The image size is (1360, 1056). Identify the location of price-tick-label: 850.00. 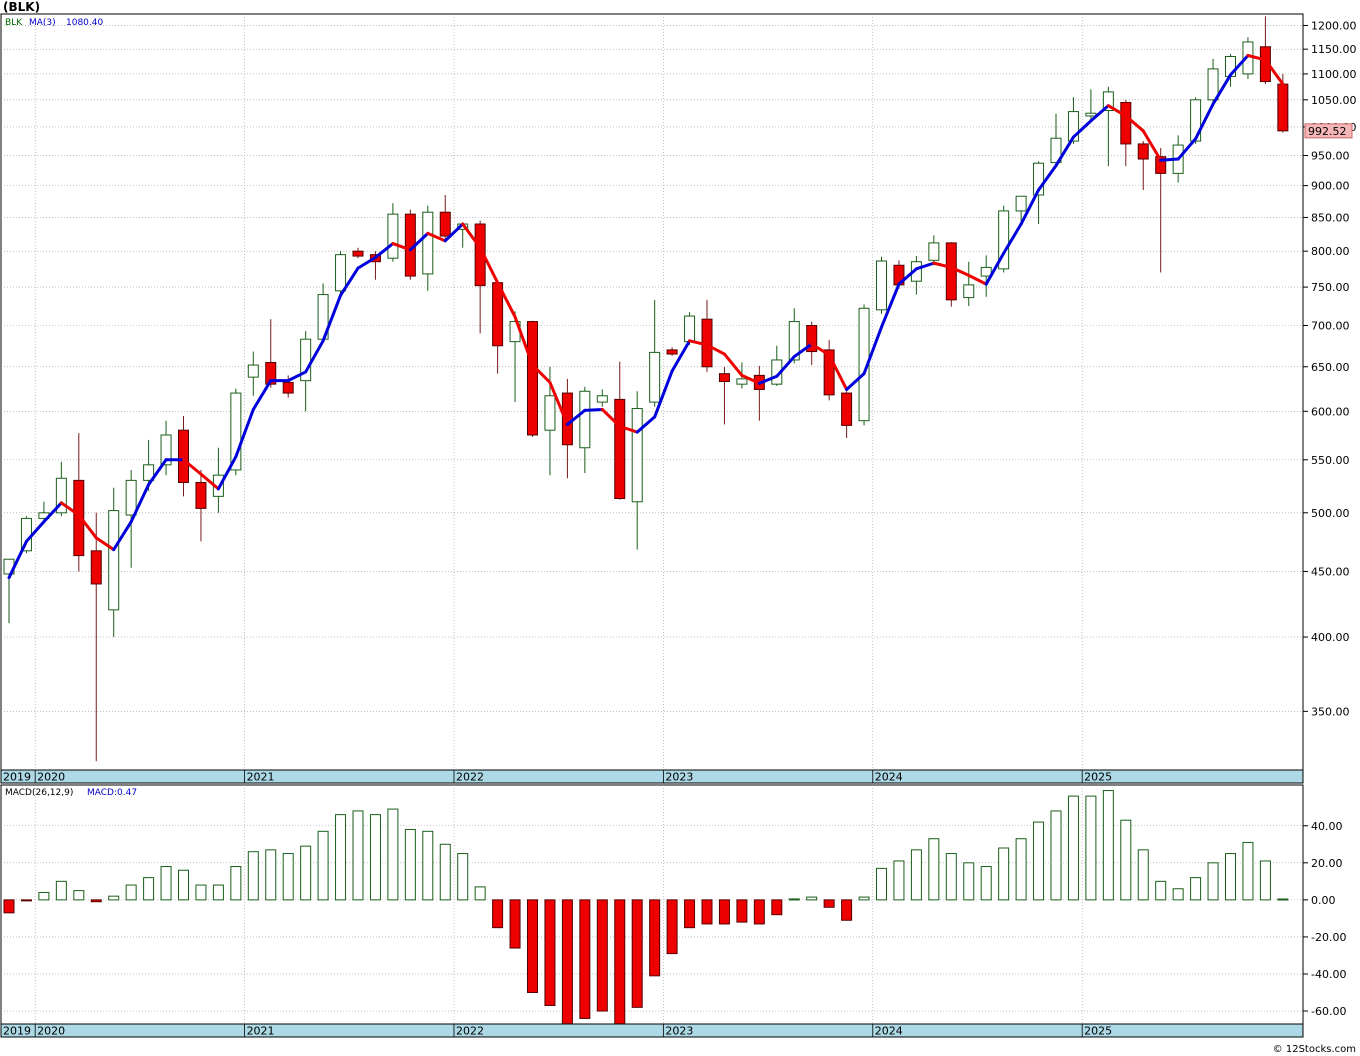
(1330, 217).